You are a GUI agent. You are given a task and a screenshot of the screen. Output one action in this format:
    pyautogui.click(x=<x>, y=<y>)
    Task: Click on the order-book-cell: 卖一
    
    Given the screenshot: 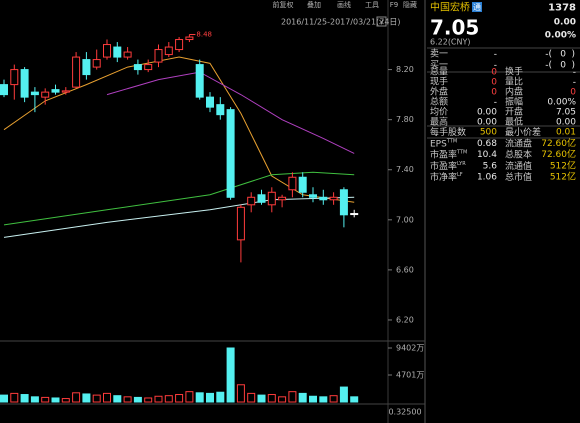 What is the action you would take?
    pyautogui.click(x=439, y=54)
    